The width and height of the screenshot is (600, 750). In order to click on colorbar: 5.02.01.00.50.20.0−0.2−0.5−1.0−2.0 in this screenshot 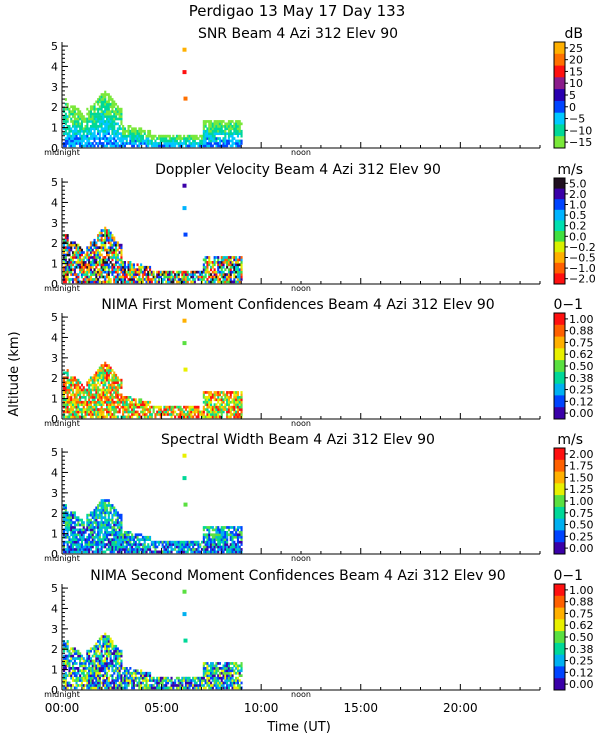, I will do `click(574, 231)`.